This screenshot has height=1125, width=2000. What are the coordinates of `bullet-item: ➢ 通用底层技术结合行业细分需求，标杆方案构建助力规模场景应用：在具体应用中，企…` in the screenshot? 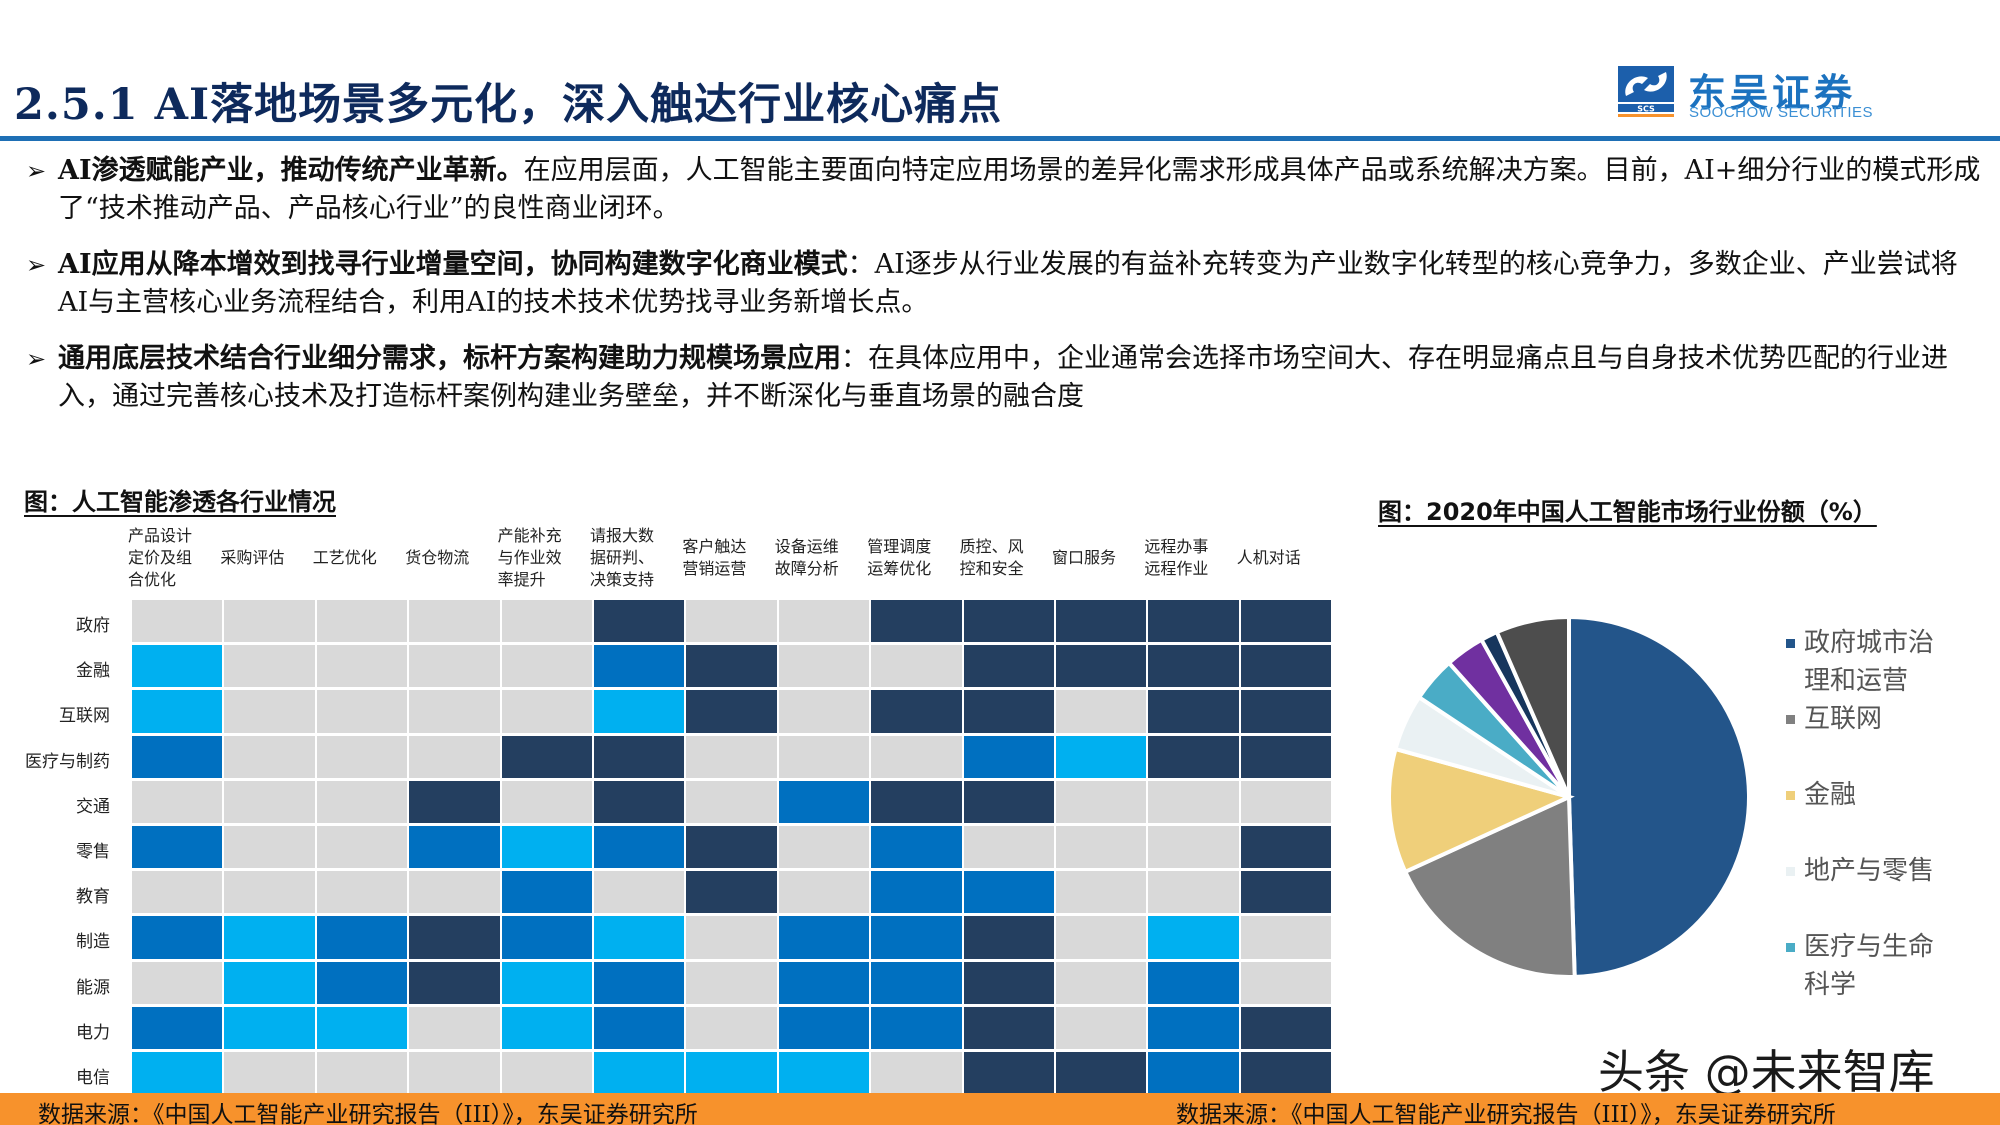 It's located at (1002, 378).